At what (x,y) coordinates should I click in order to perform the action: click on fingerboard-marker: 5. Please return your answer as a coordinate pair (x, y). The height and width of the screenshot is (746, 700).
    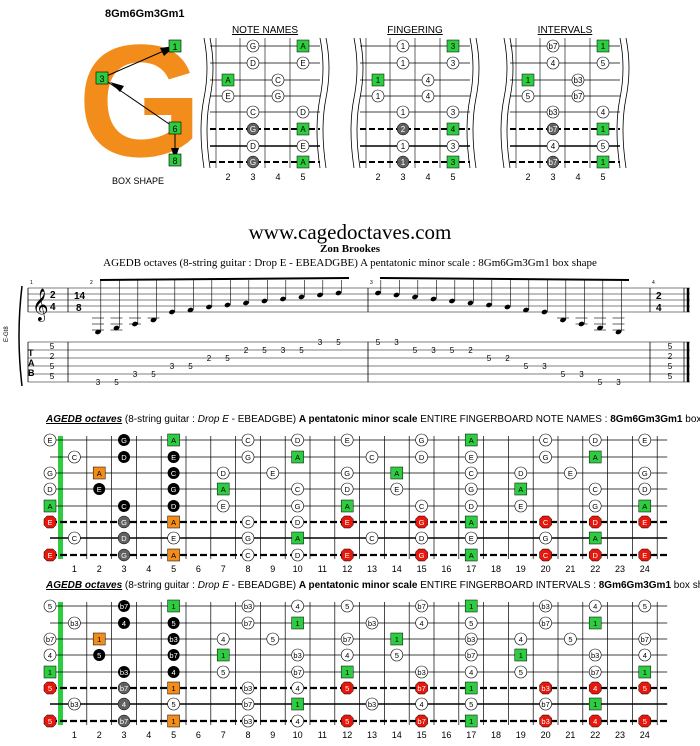
    Looking at the image, I should click on (645, 688).